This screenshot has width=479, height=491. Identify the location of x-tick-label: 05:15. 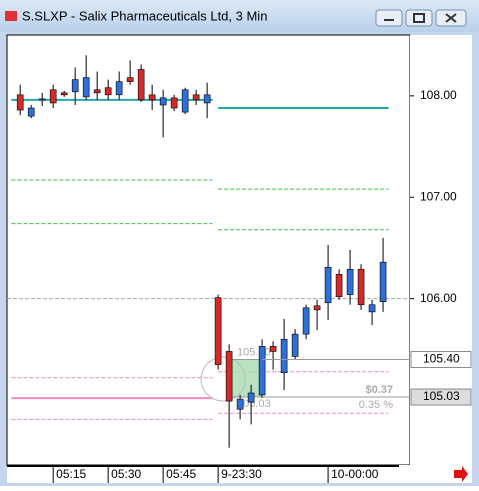
(71, 474).